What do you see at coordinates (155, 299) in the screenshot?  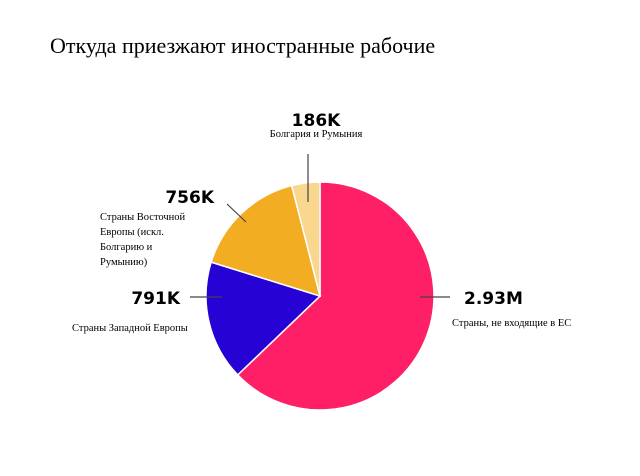 I see `value-label-1: 791K` at bounding box center [155, 299].